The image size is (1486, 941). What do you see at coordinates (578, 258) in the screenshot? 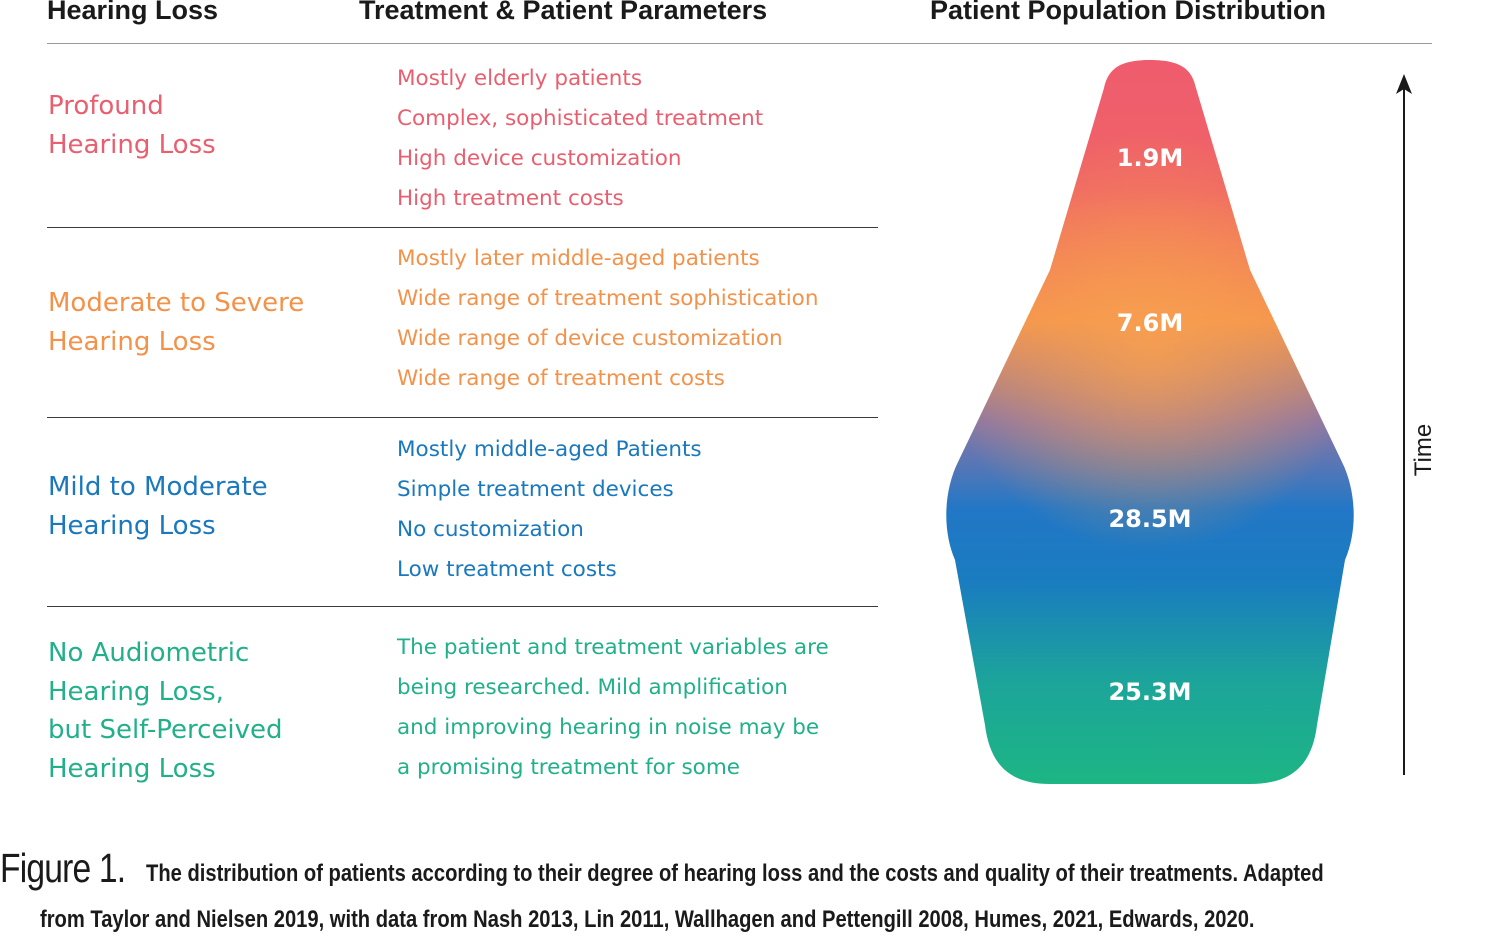
I see `param-item: Mostly later middle-aged patients` at bounding box center [578, 258].